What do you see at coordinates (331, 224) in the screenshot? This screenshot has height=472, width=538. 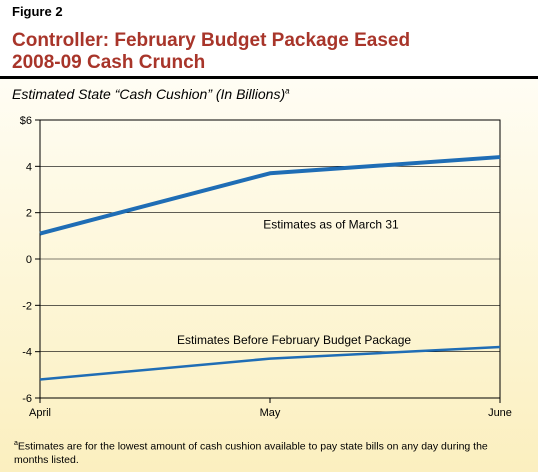 I see `series-label-march-31: Estimates as of March 31` at bounding box center [331, 224].